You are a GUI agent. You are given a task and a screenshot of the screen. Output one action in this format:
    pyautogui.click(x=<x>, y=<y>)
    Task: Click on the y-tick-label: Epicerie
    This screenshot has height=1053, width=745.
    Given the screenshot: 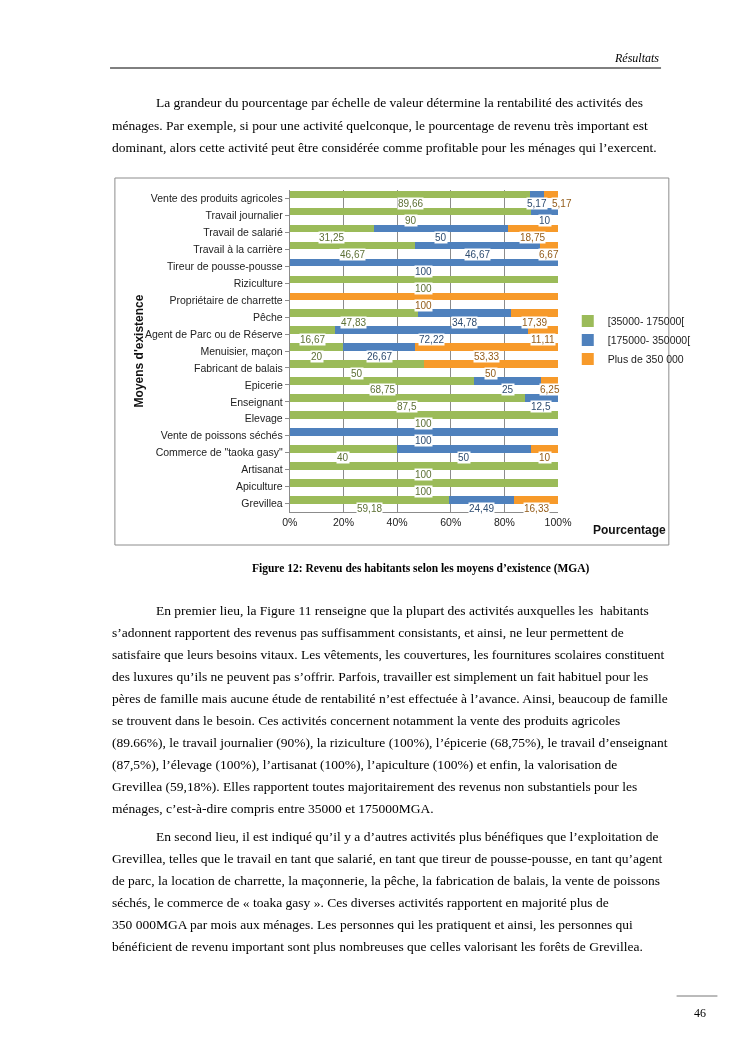 What is the action you would take?
    pyautogui.click(x=263, y=384)
    